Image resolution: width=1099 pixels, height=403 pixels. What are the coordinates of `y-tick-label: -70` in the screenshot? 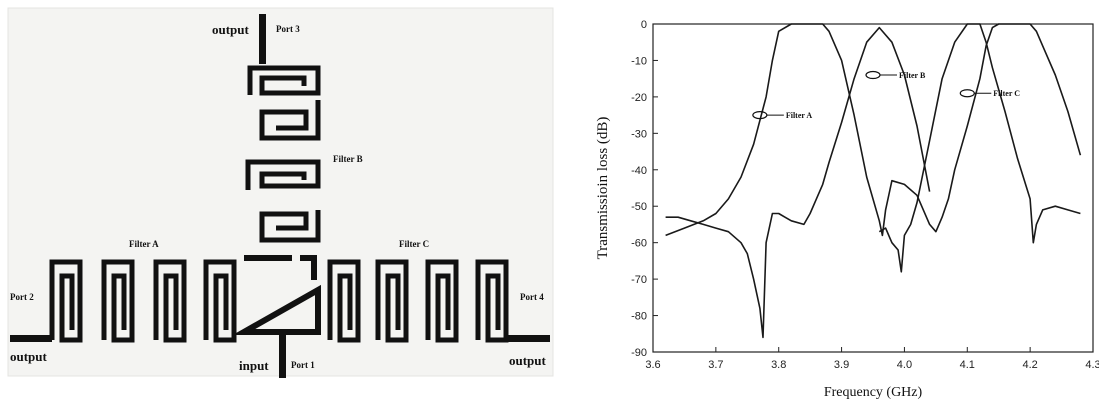 It's located at (639, 280).